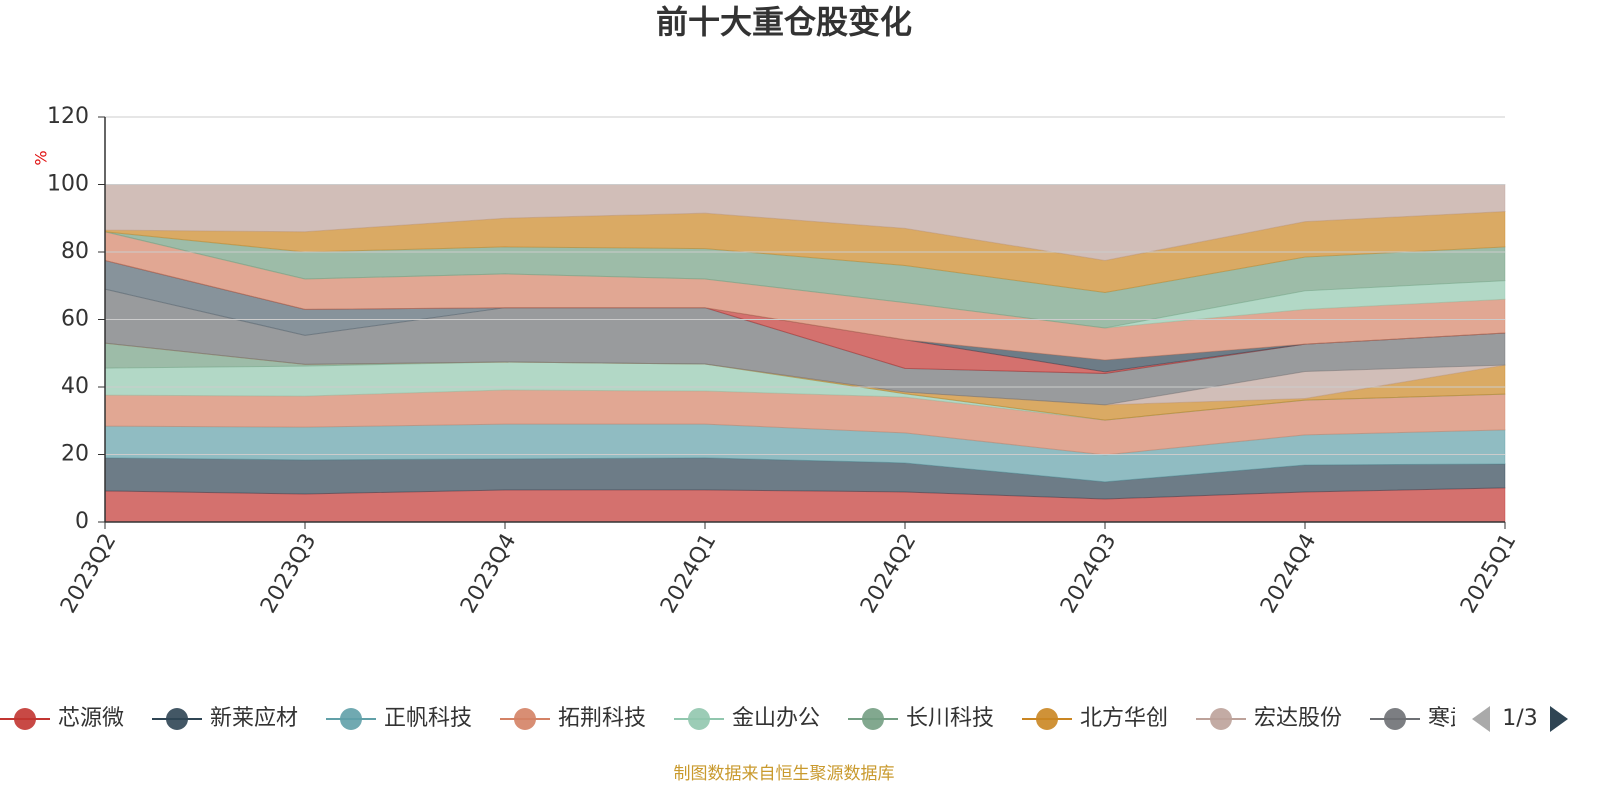 The image size is (1600, 800). I want to click on y-tick-label: 0, so click(82, 521).